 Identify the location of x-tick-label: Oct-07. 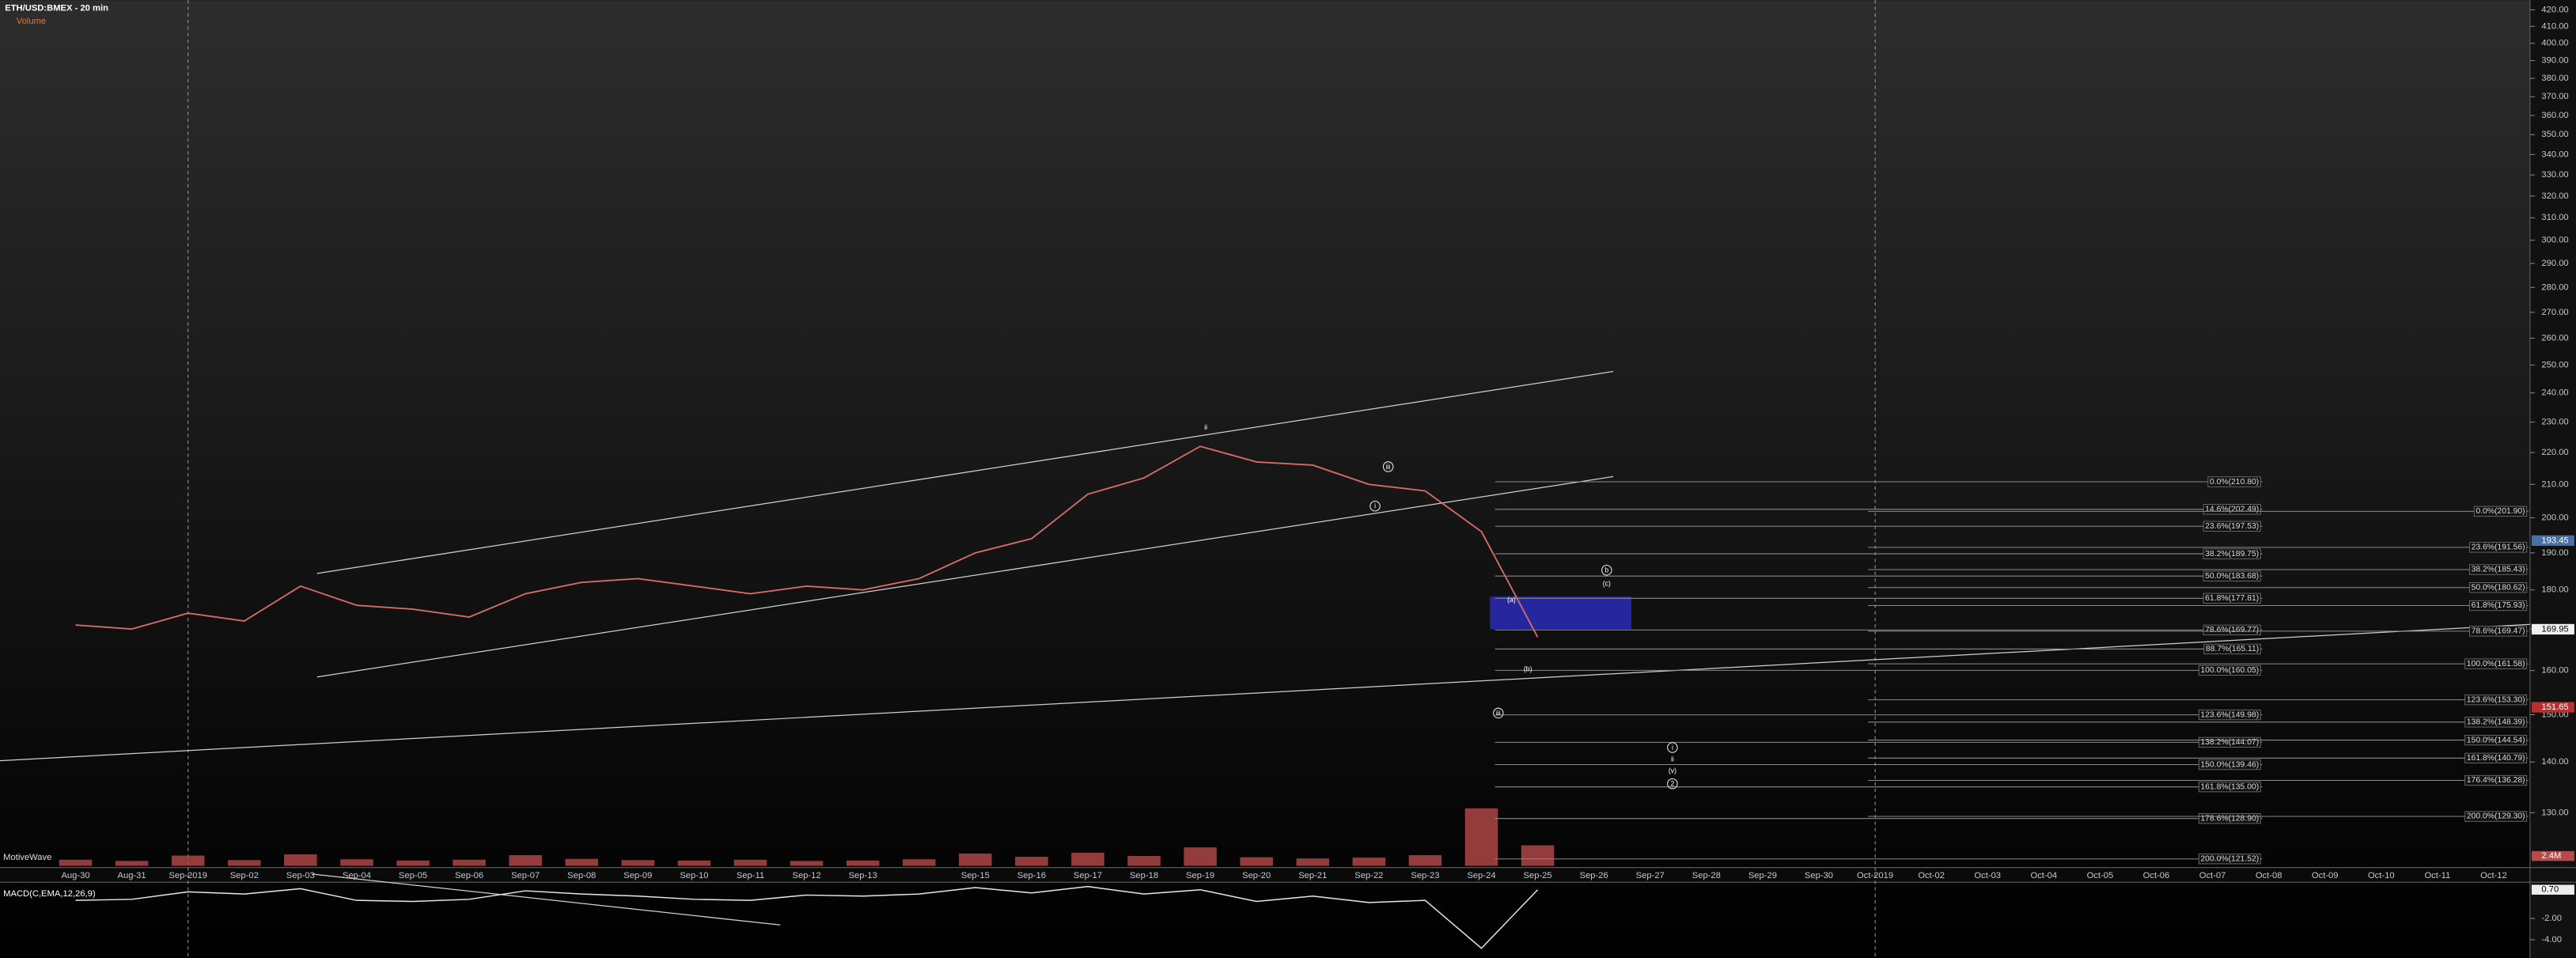
(2212, 875).